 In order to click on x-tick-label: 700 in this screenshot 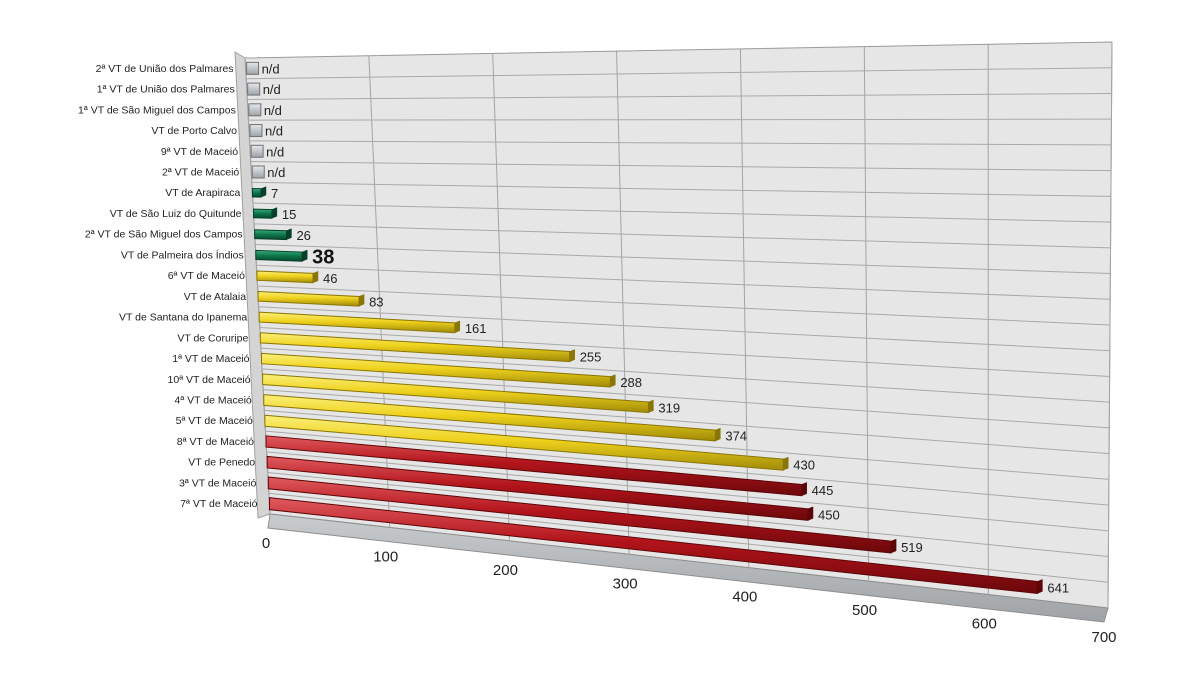, I will do `click(1103, 637)`.